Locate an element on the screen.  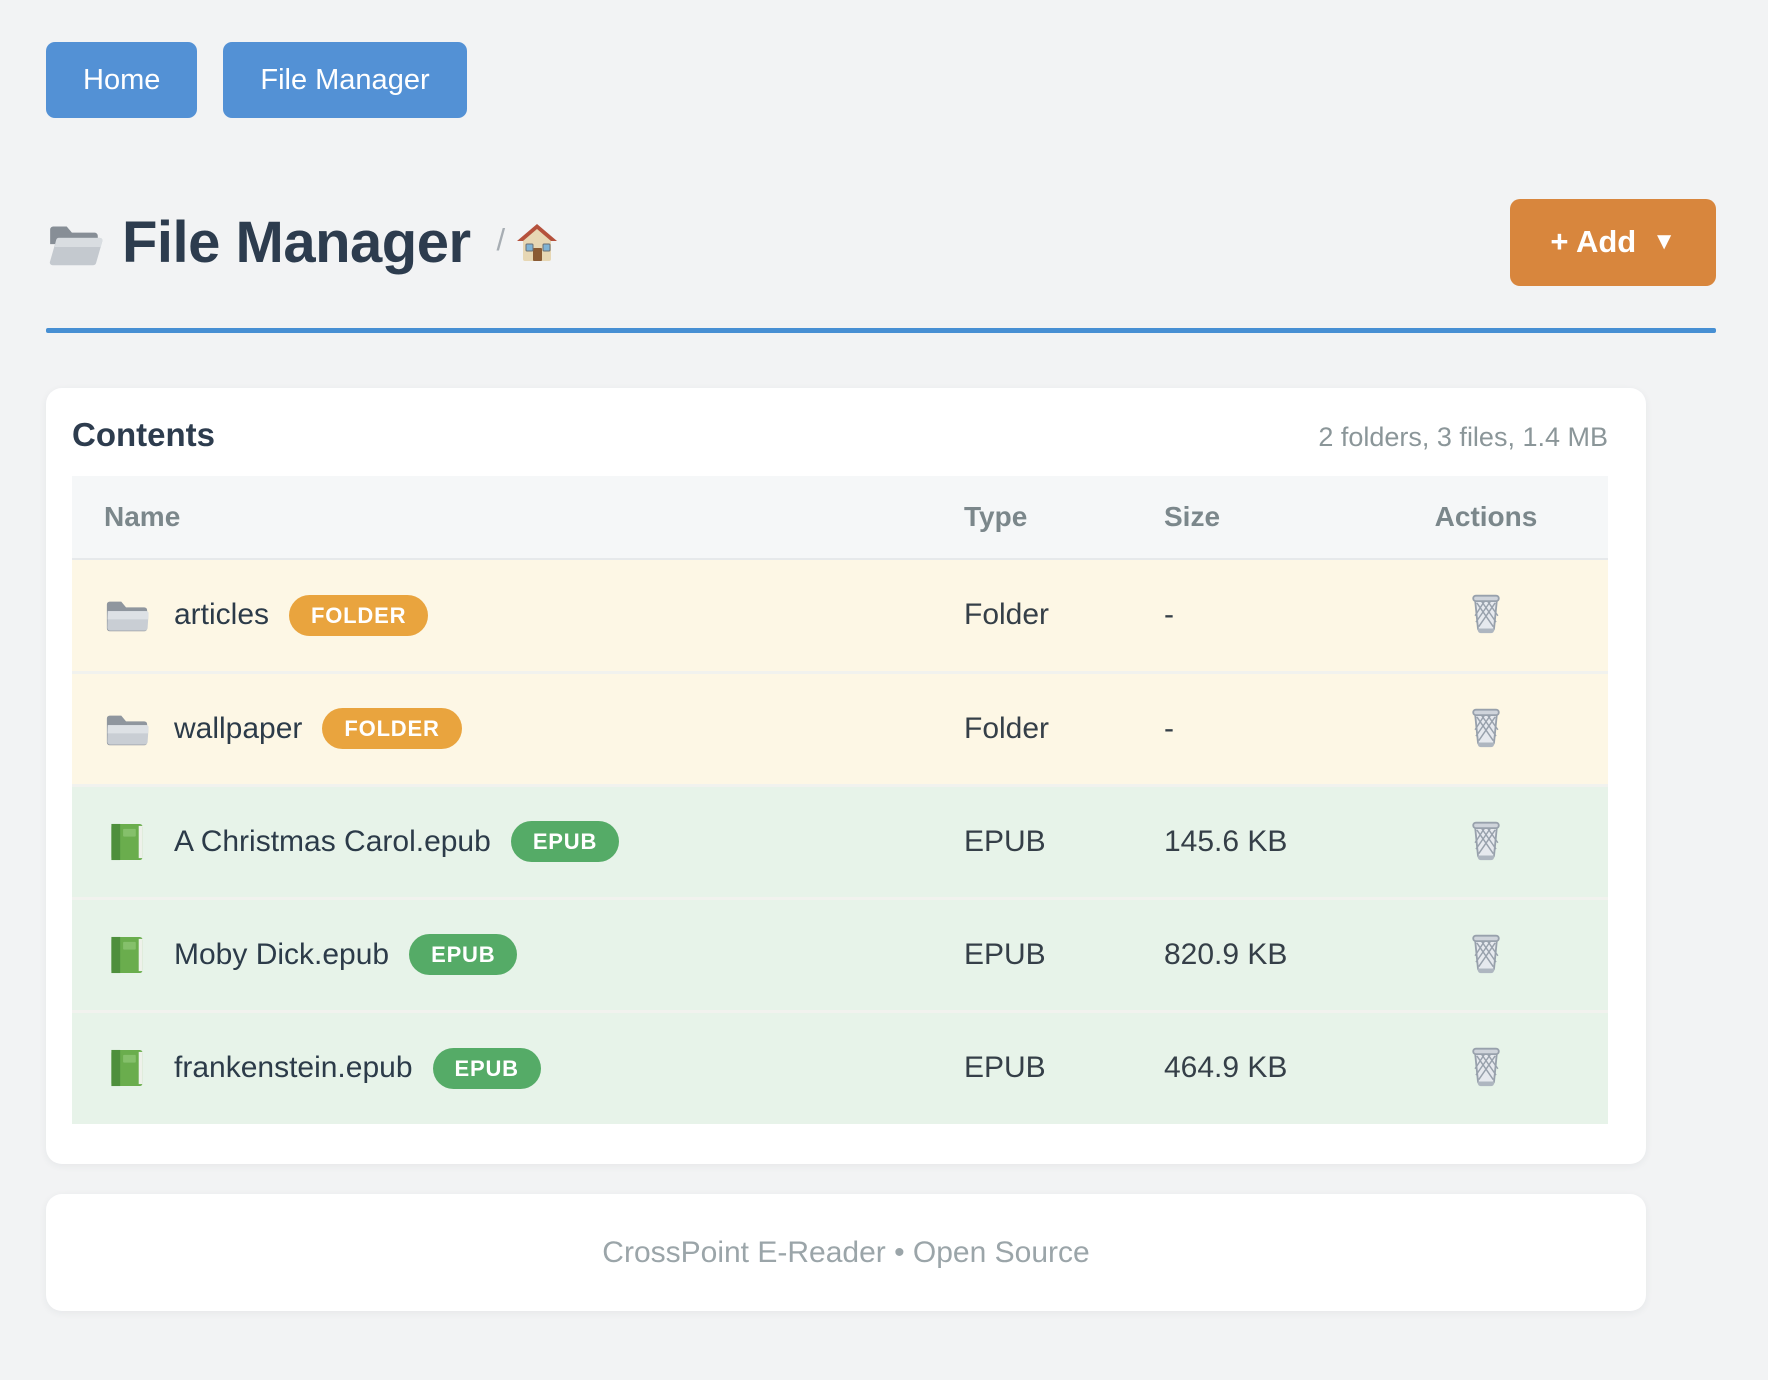
breadcrumb: / is located at coordinates (527, 242).